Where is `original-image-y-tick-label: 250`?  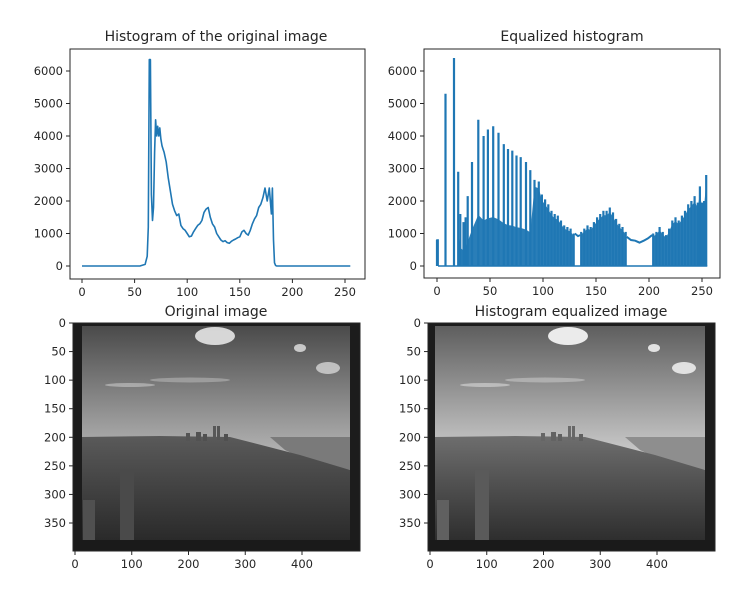
original-image-y-tick-label: 250 is located at coordinates (55, 466).